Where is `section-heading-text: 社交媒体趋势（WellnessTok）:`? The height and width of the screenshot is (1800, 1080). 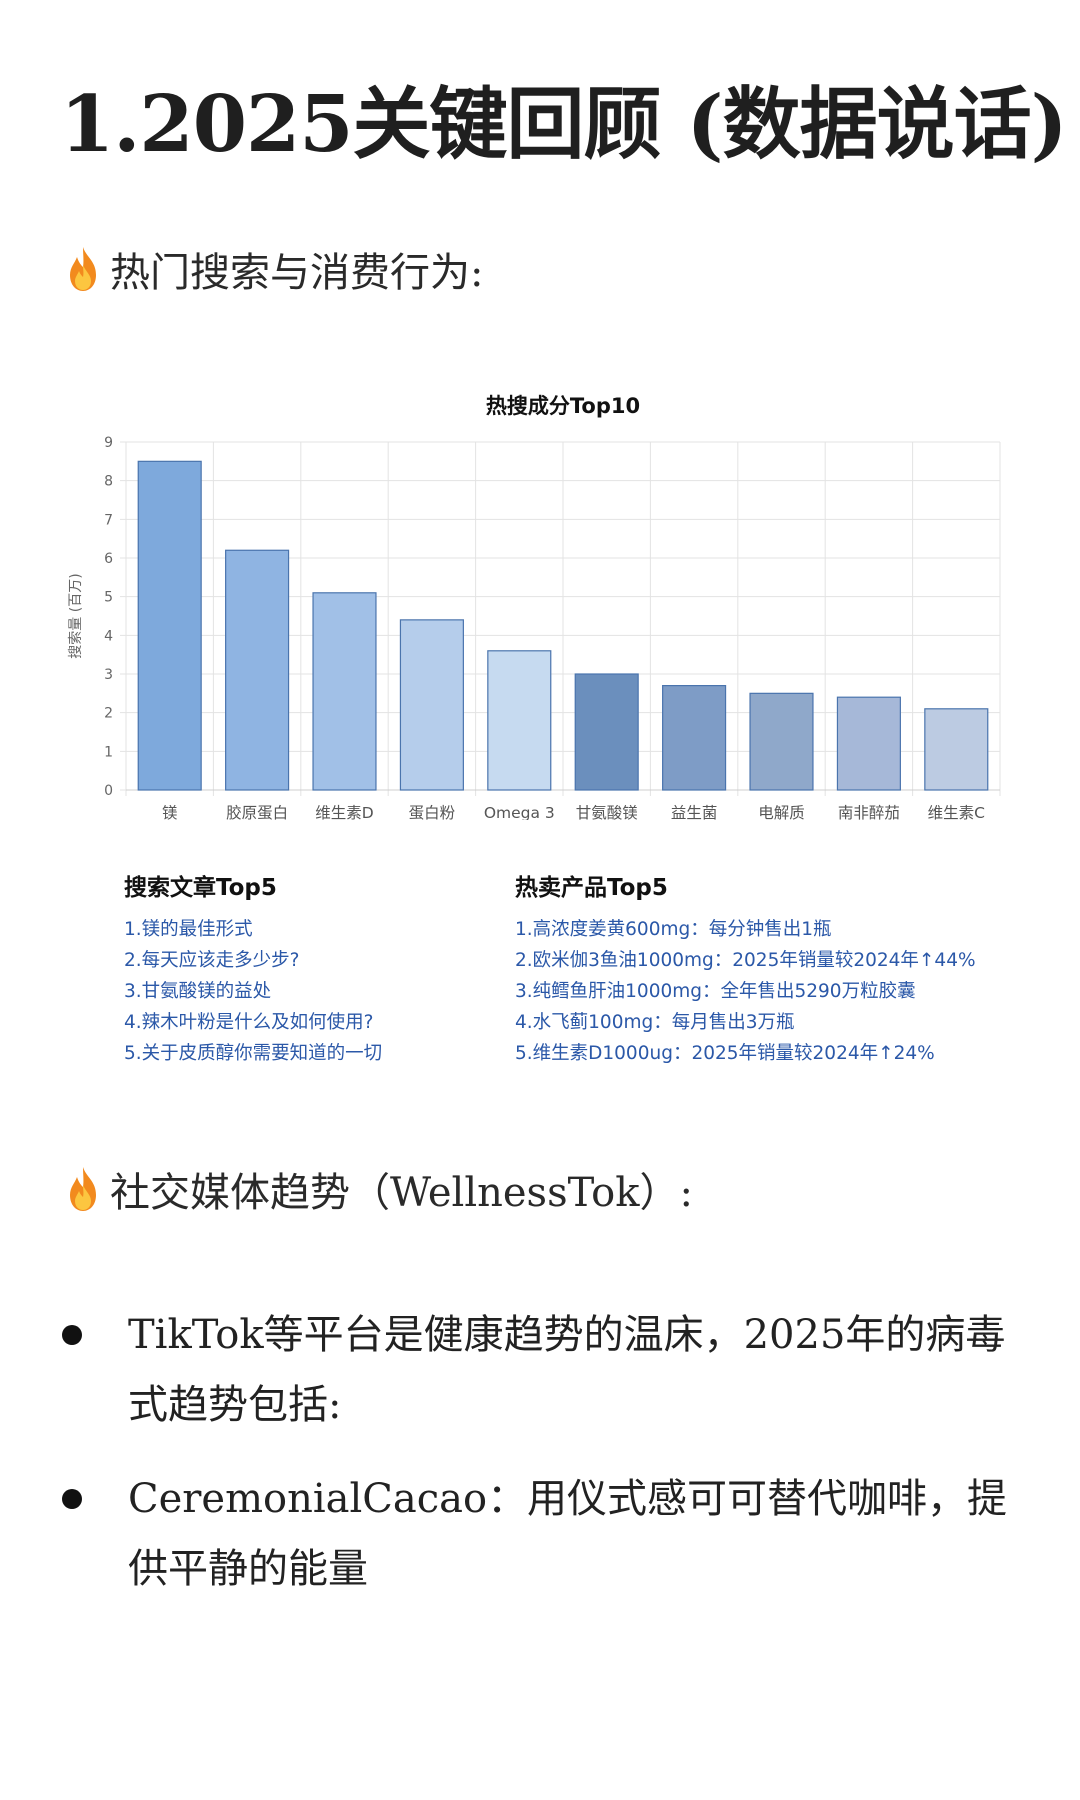 section-heading-text: 社交媒体趋势（WellnessTok）: is located at coordinates (401, 1193).